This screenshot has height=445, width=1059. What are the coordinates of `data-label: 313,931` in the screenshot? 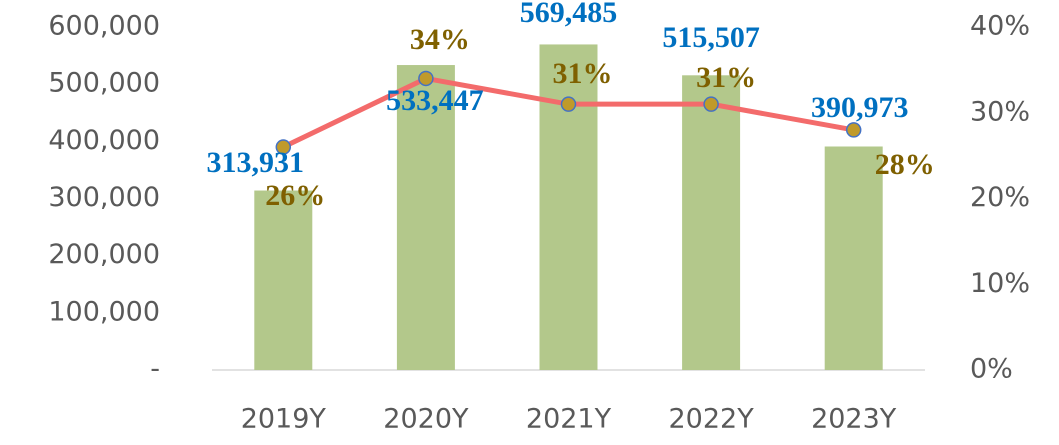 It's located at (256, 162).